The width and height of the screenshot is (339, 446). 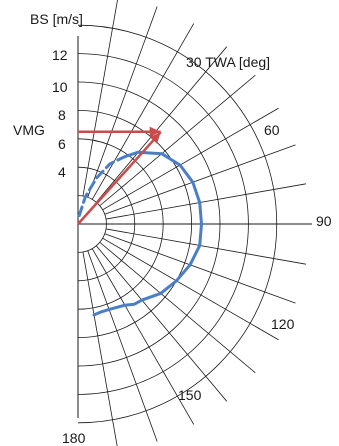 What do you see at coordinates (74, 438) in the screenshot?
I see `angle-label-180: 180` at bounding box center [74, 438].